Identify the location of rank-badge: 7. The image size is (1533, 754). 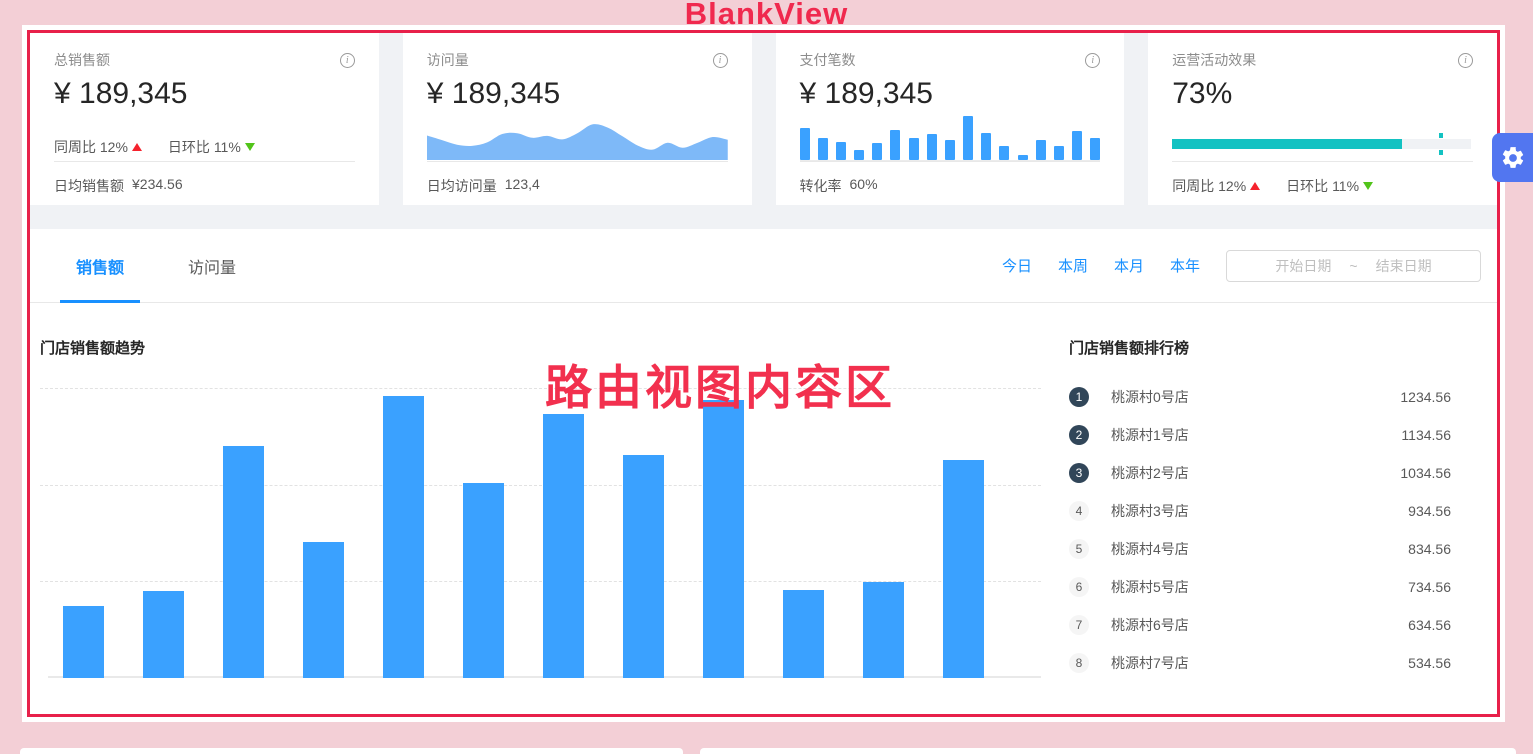
(1079, 625).